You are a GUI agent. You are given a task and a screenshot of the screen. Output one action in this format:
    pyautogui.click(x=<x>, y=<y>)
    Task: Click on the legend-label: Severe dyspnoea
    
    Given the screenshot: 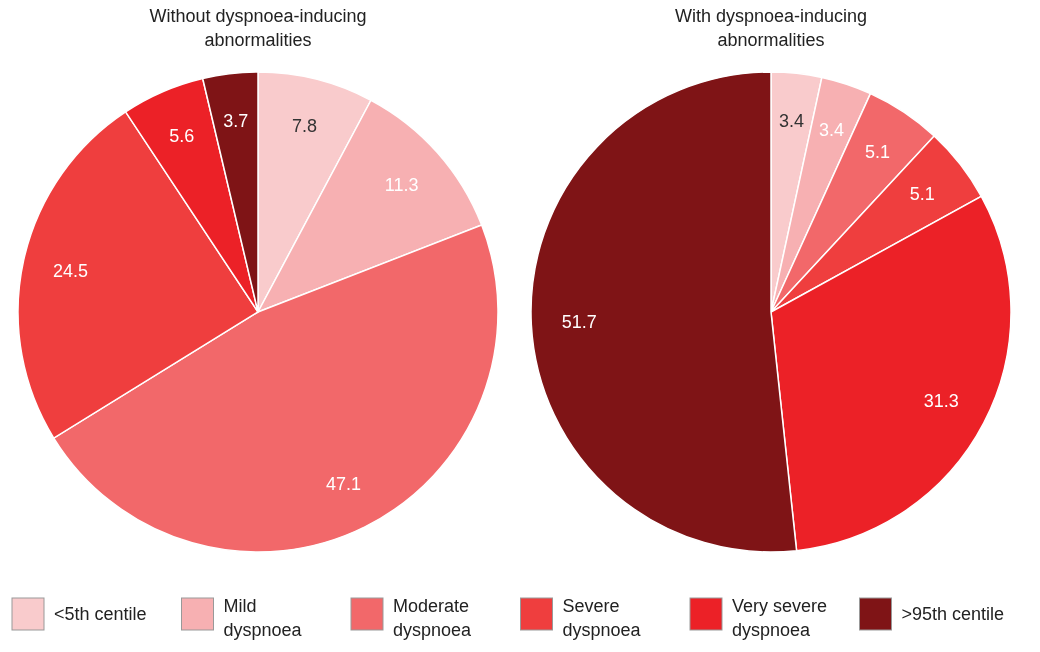 What is the action you would take?
    pyautogui.click(x=602, y=618)
    